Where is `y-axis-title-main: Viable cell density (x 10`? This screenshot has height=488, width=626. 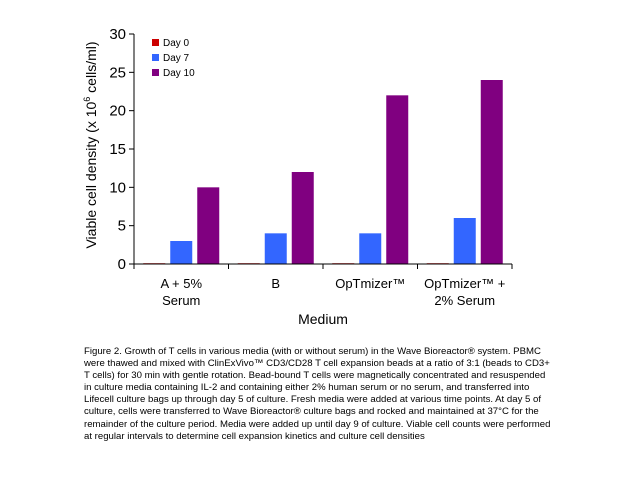 y-axis-title-main: Viable cell density (x 10 is located at coordinates (91, 175).